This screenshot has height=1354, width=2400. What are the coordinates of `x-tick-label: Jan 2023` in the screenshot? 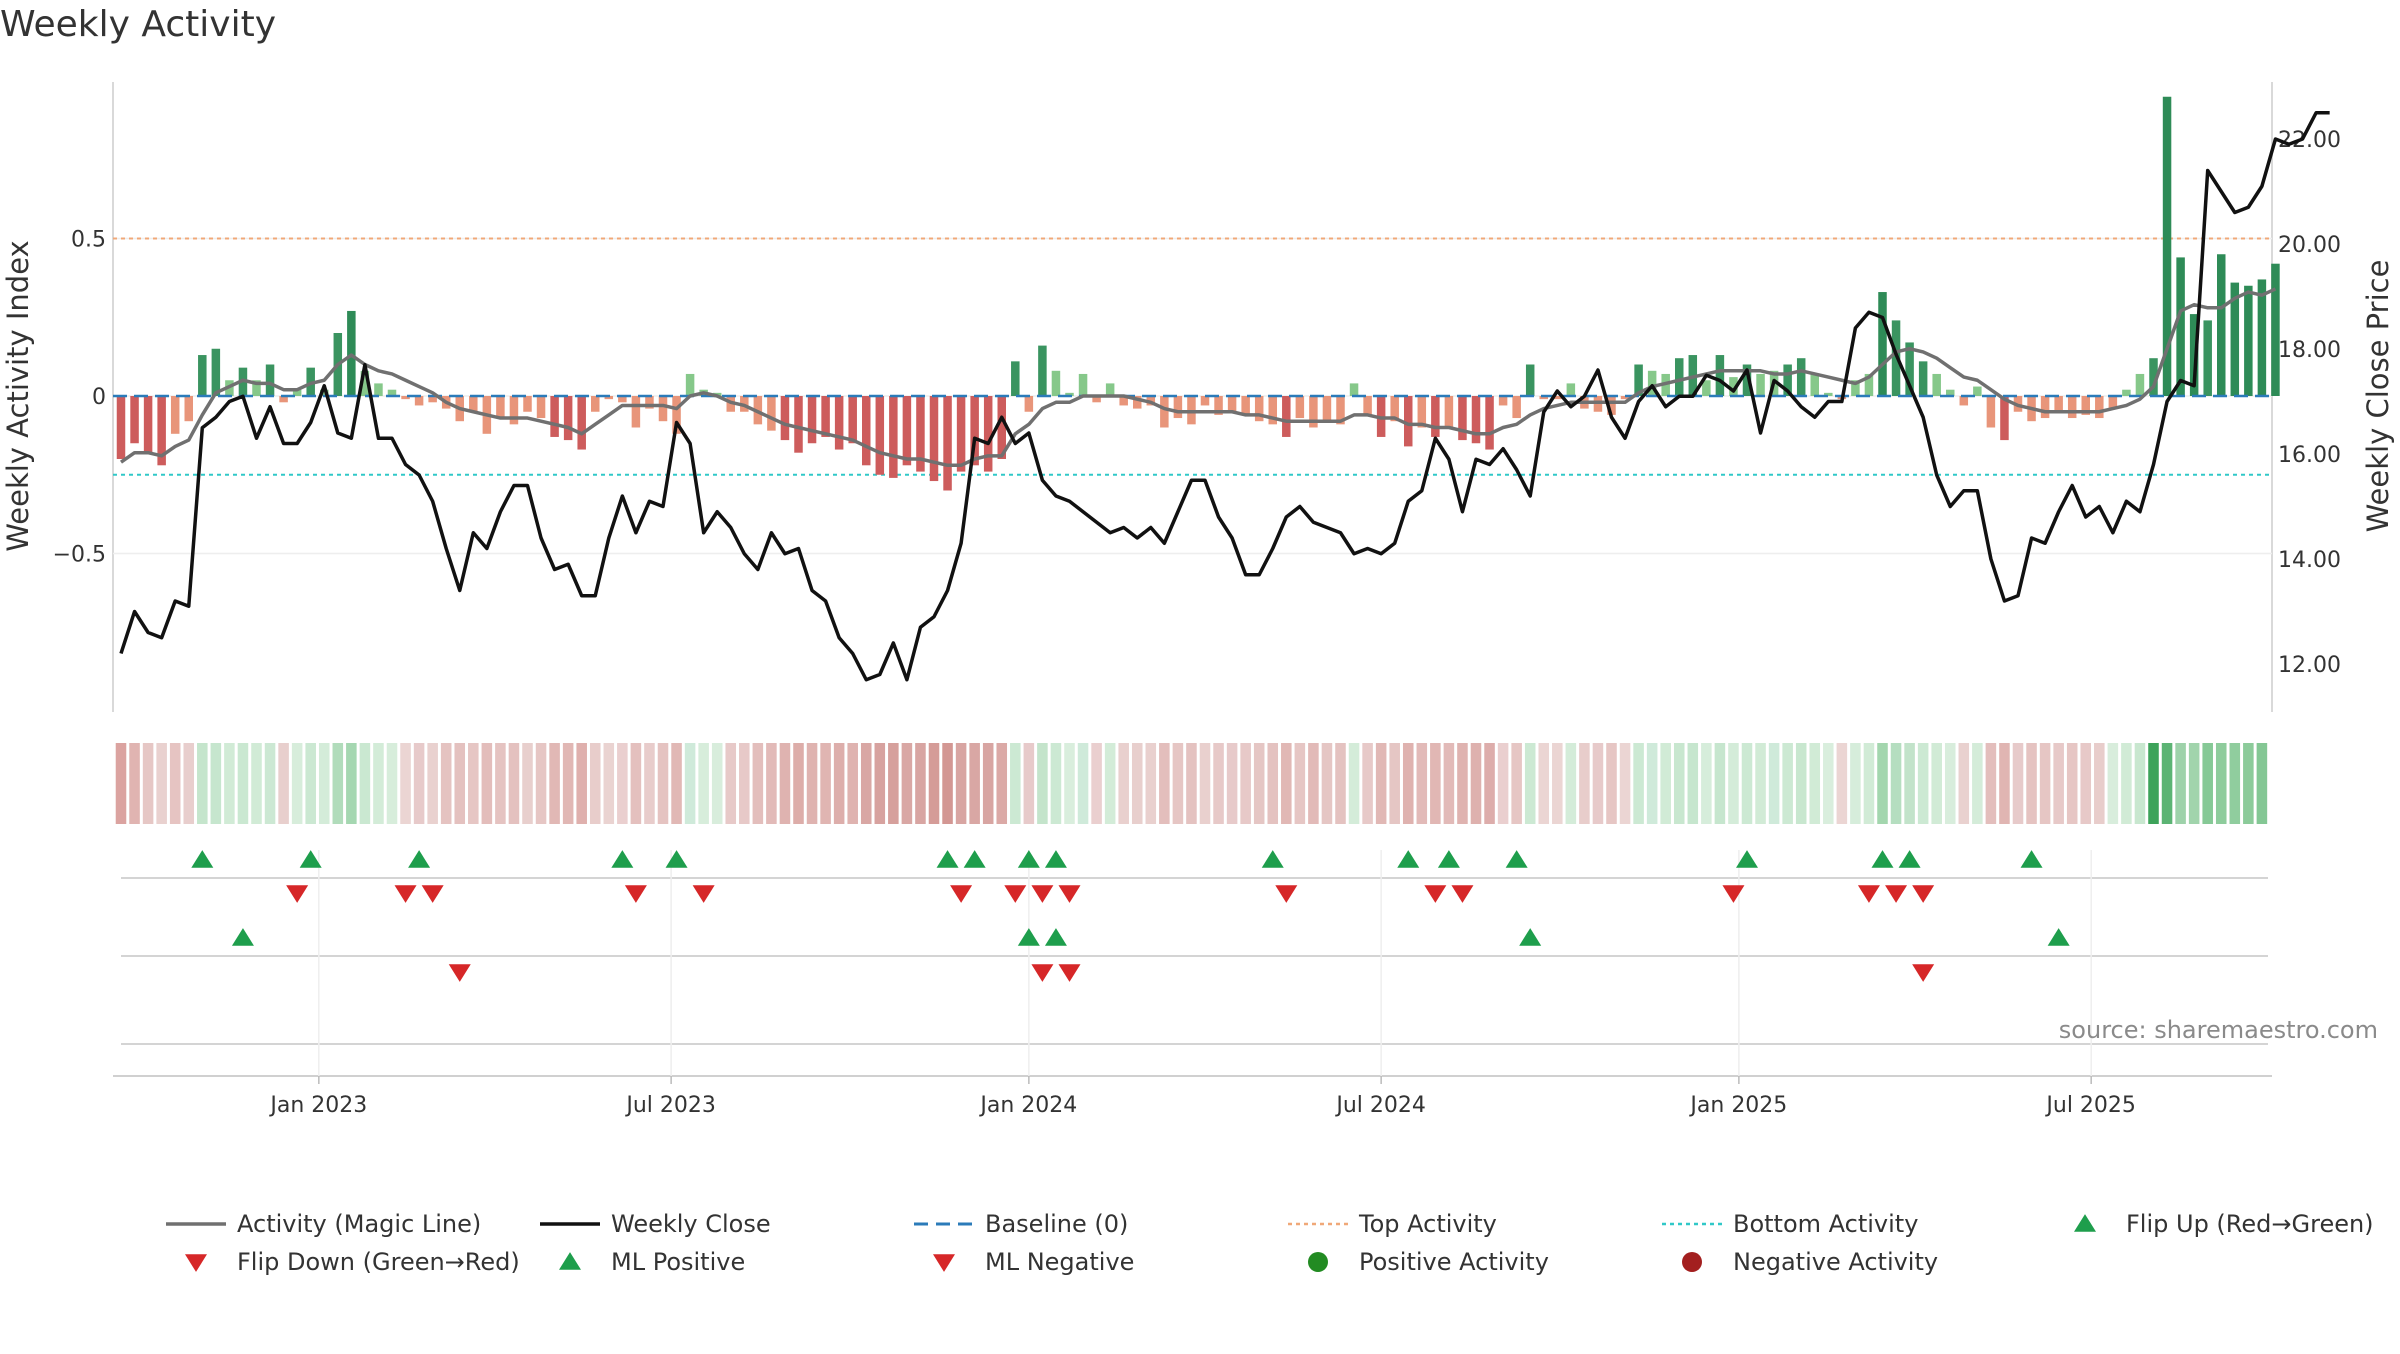 It's located at (317, 1105).